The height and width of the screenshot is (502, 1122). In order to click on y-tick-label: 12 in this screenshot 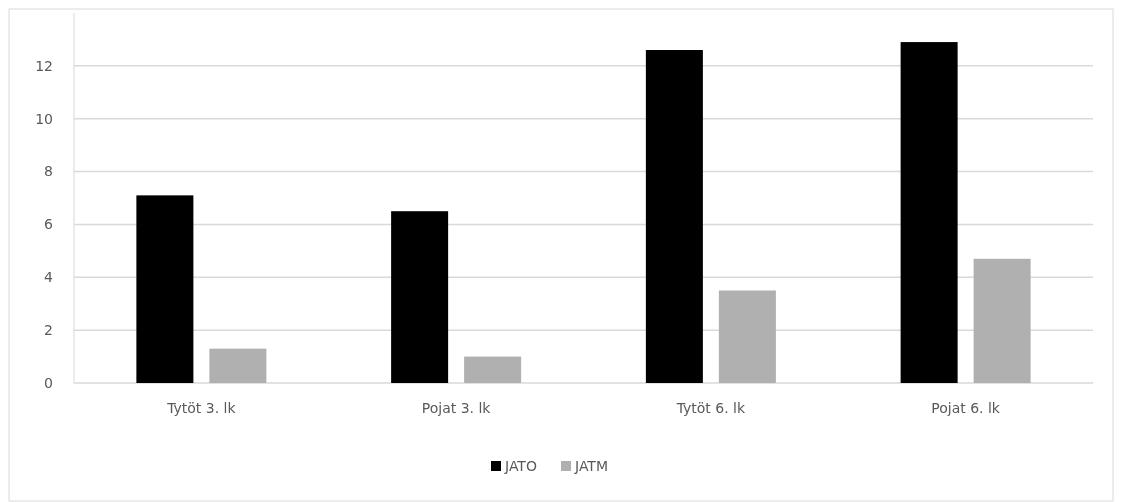, I will do `click(44, 65)`.